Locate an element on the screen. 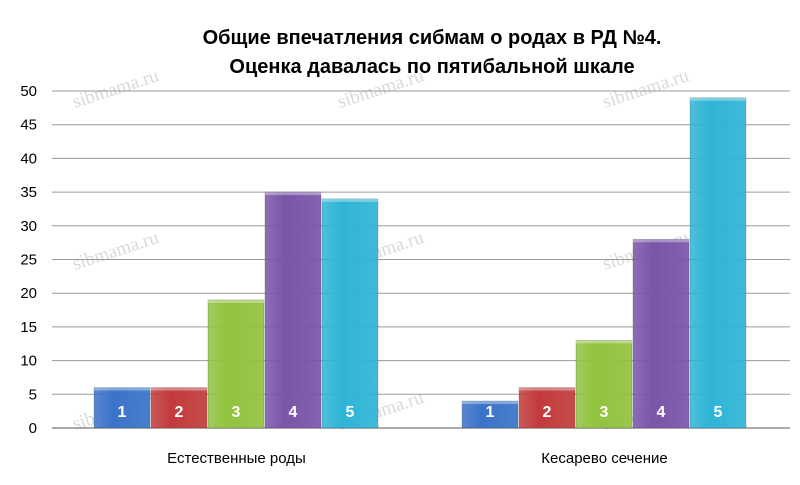 This screenshot has width=800, height=485. y-tick-label: 20 is located at coordinates (28, 293).